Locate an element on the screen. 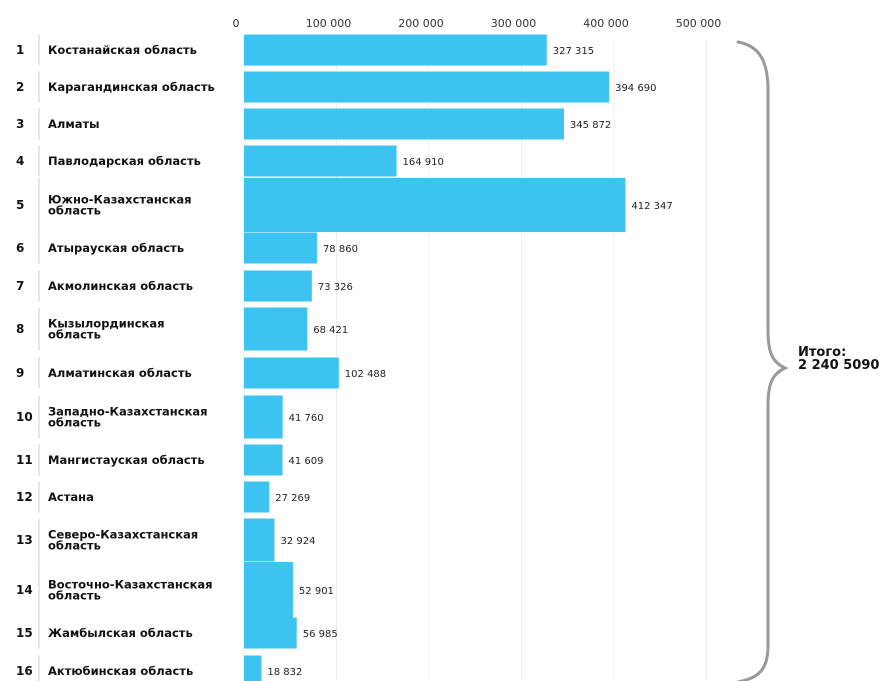 The width and height of the screenshot is (891, 681). value-label: 27 269 is located at coordinates (292, 498).